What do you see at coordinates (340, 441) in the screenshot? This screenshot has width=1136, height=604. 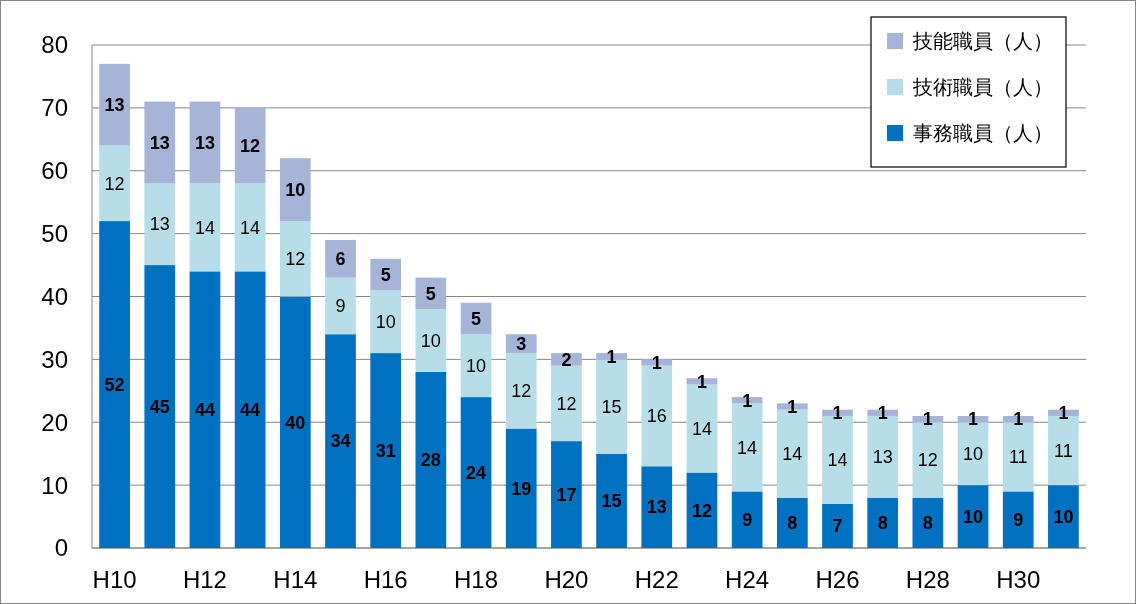 I see `data-label: 34` at bounding box center [340, 441].